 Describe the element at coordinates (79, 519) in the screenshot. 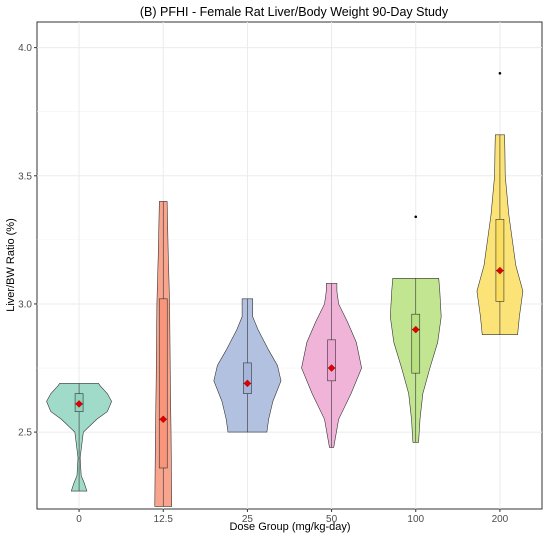

I see `x-tick-label: 0` at that location.